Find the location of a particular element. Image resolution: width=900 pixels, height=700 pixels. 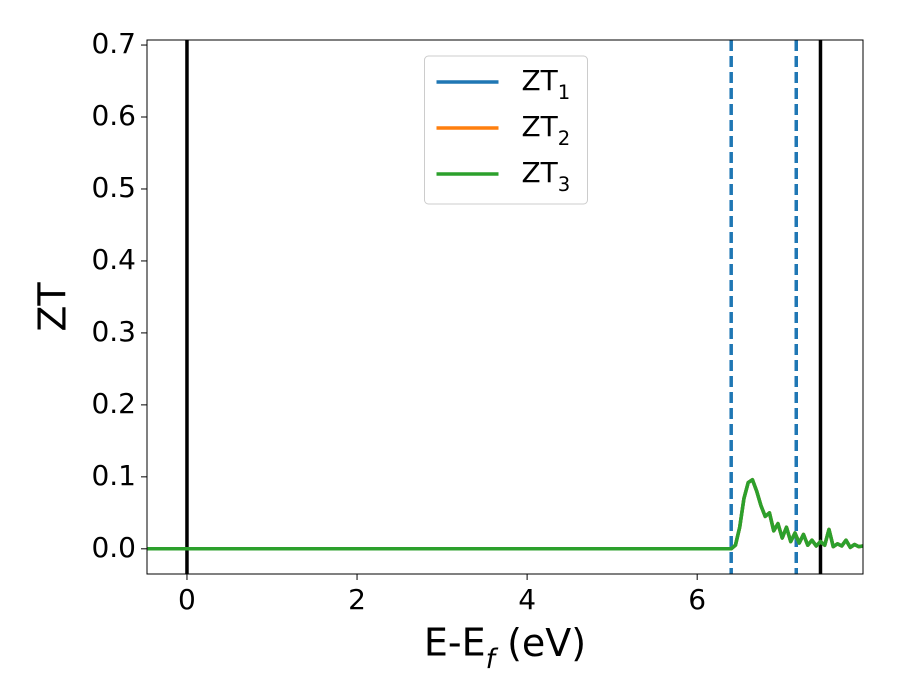

x-tick-label: 2 is located at coordinates (357, 599).